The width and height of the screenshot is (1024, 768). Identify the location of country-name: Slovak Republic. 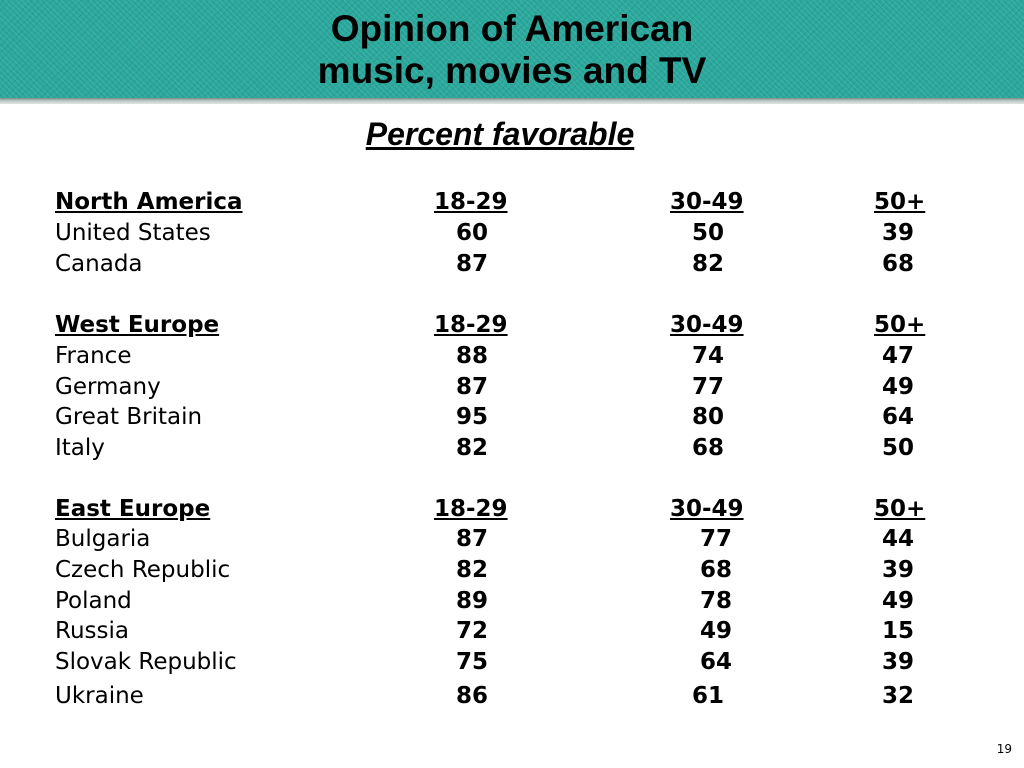
(146, 662).